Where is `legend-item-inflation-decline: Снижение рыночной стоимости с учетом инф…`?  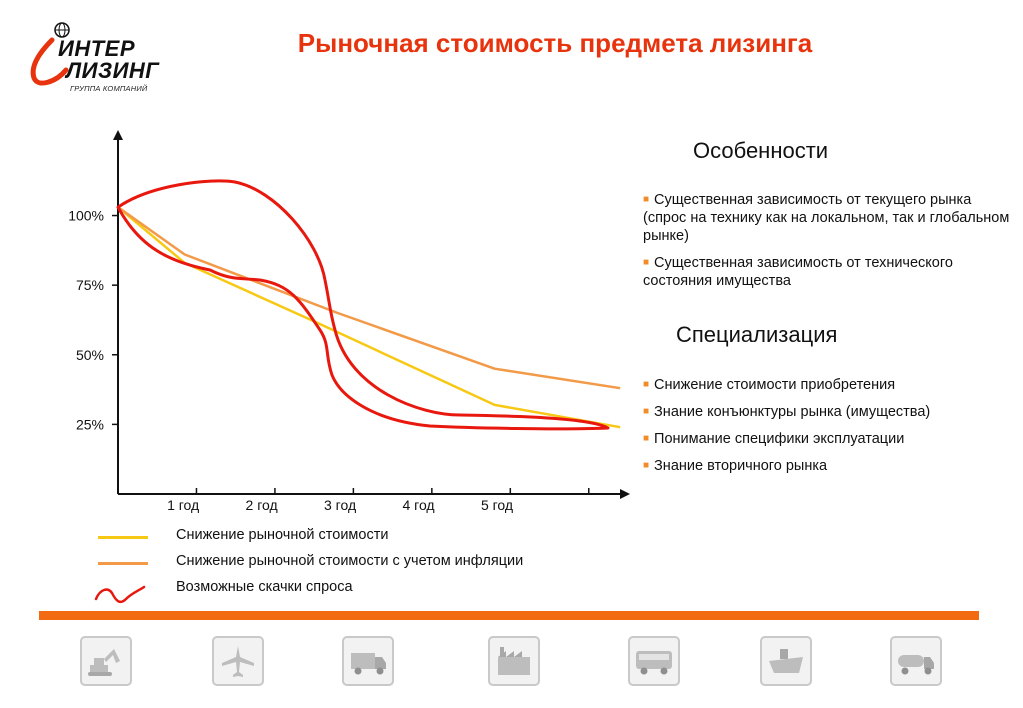
legend-item-inflation-decline: Снижение рыночной стоимости с учетом инф… is located at coordinates (362, 563).